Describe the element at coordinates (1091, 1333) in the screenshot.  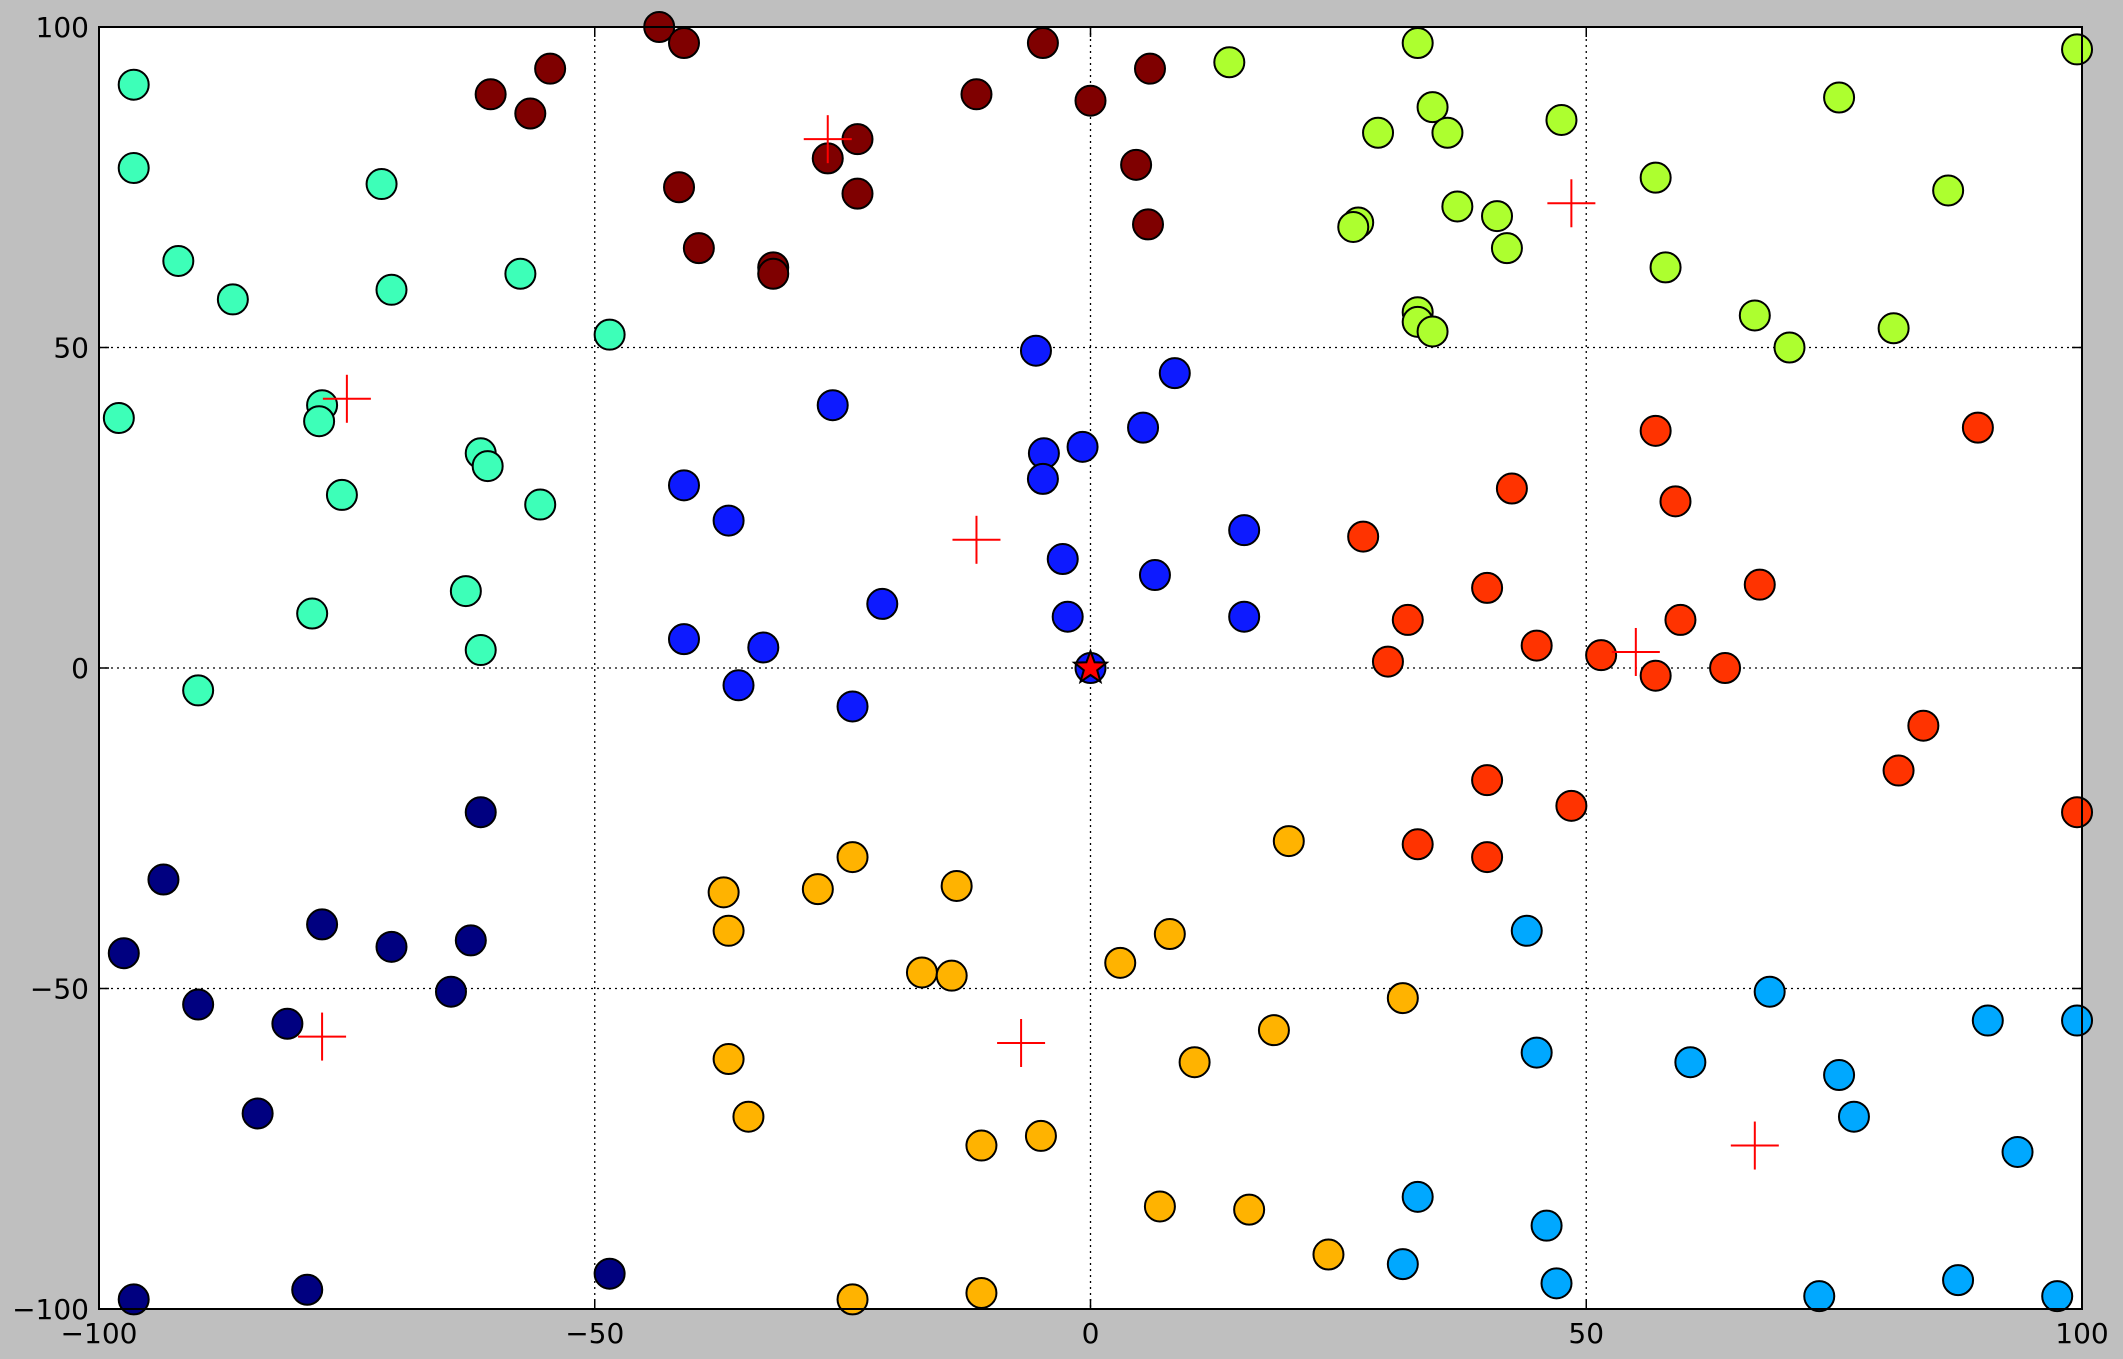
I see `x-tick-label: 0` at that location.